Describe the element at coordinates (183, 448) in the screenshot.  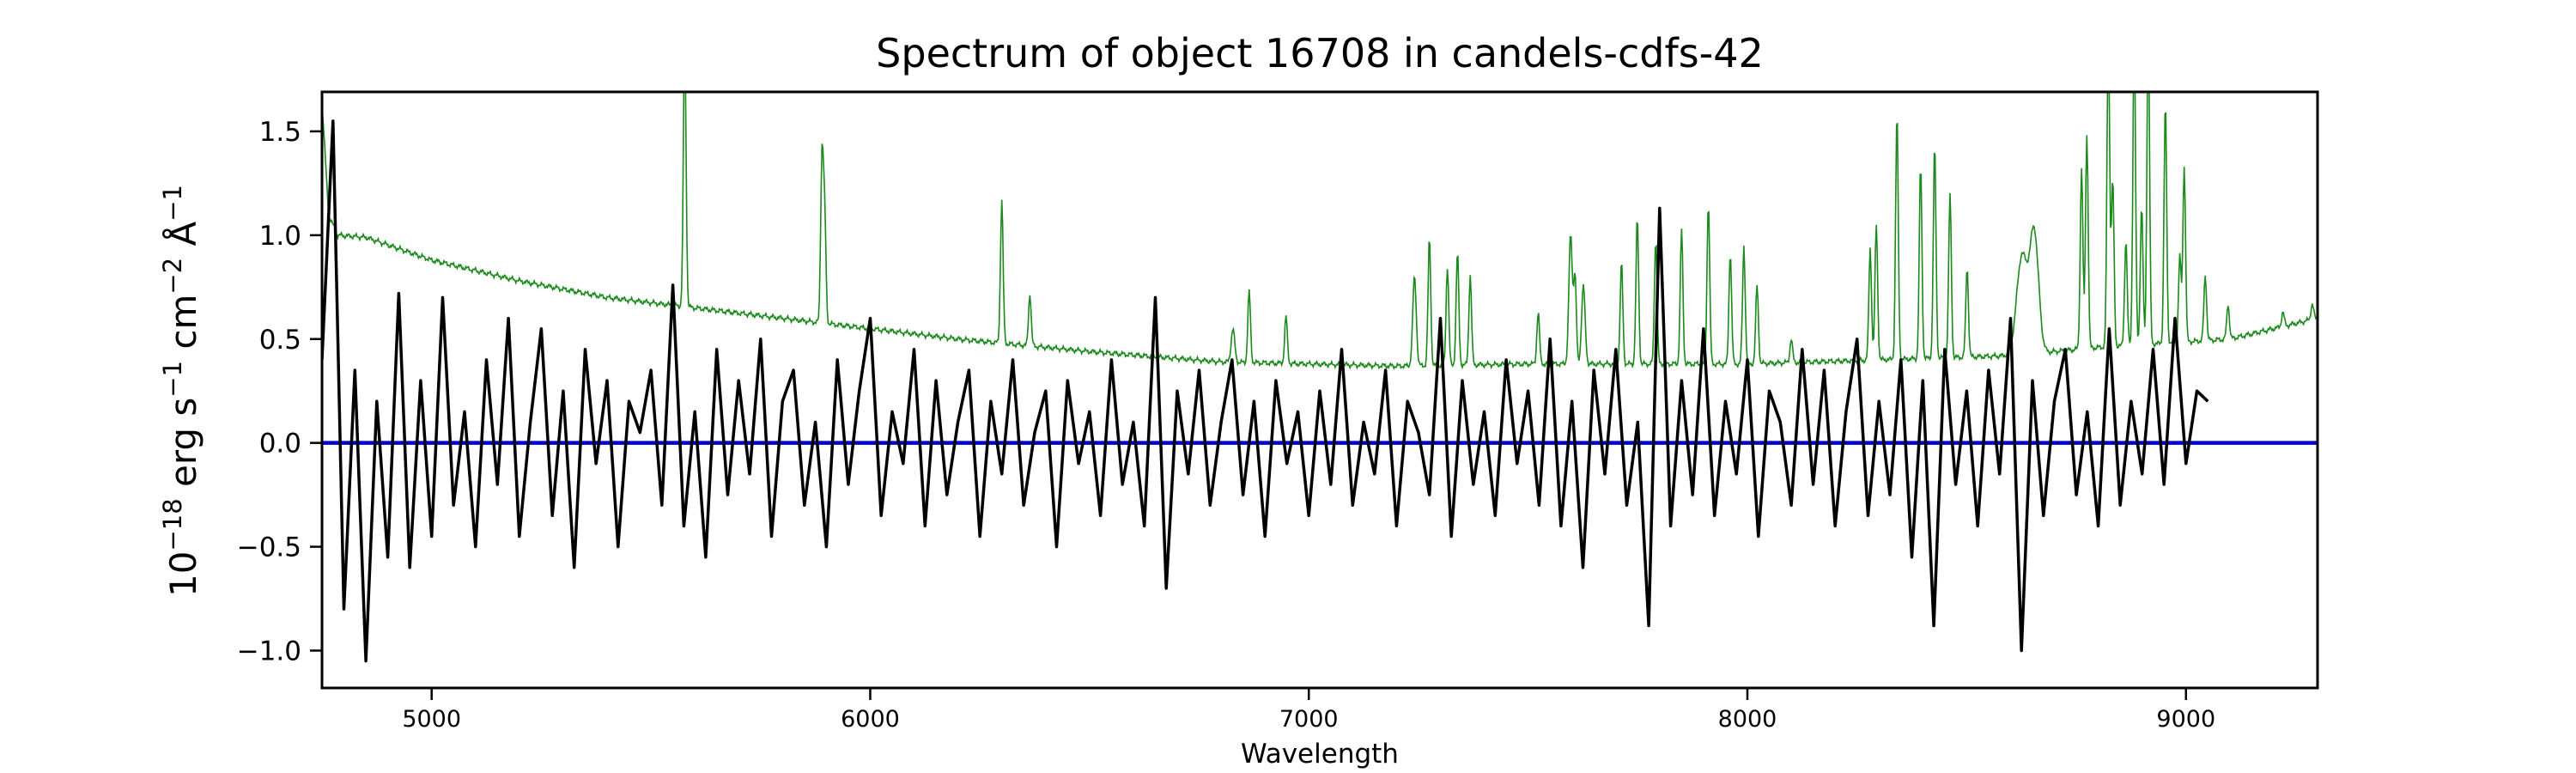
I see `y-label-unit: erg s` at that location.